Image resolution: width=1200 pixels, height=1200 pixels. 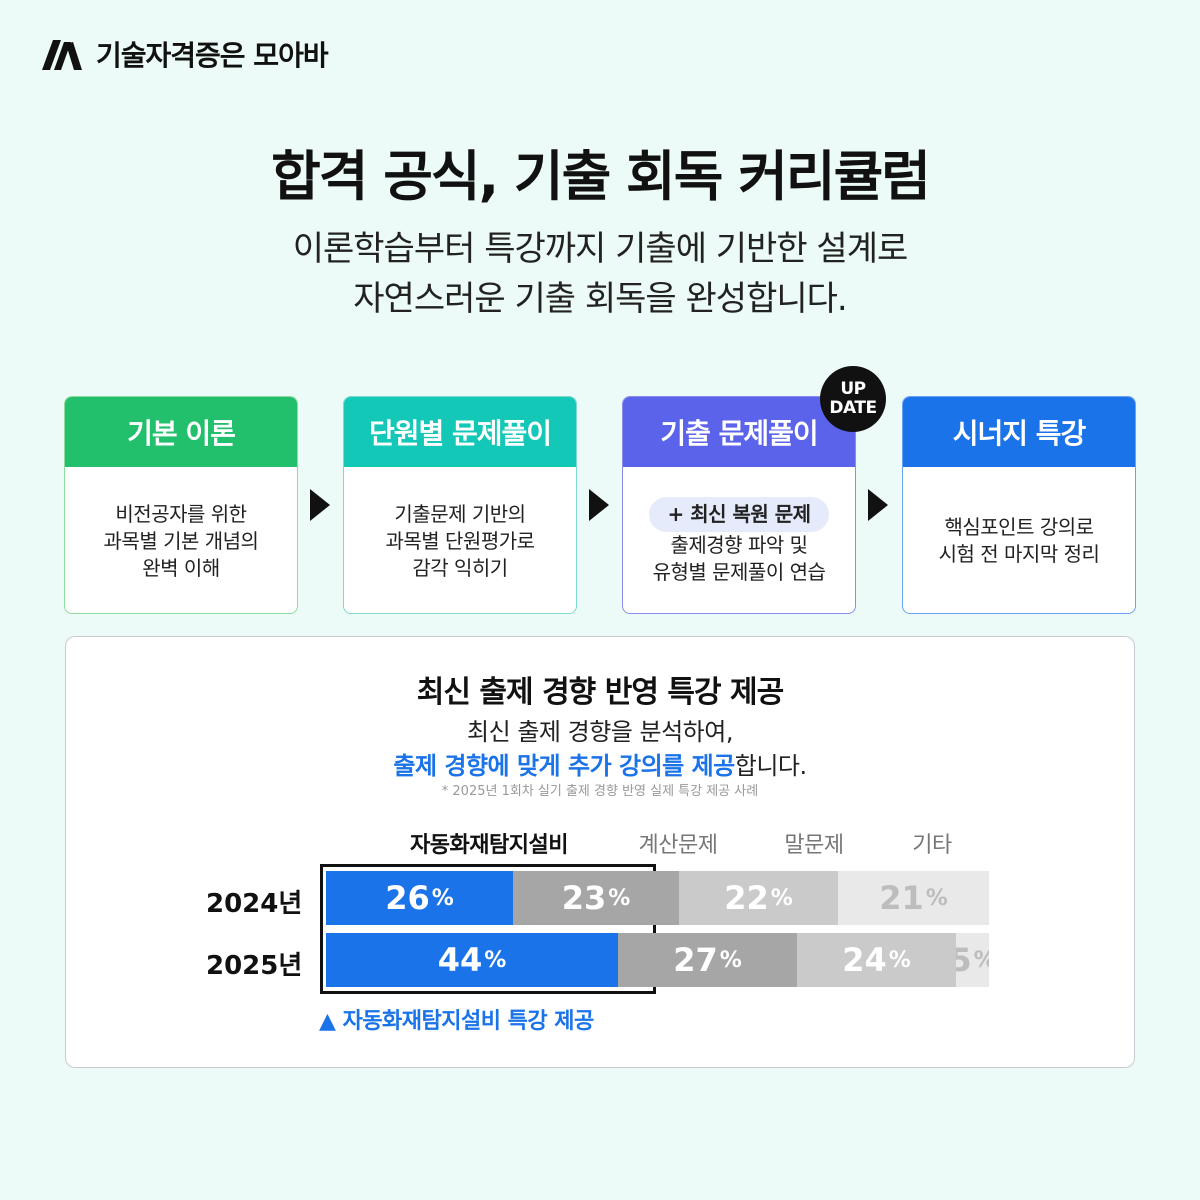 I want to click on brand: 기술자격증은 모아바, so click(x=184, y=54).